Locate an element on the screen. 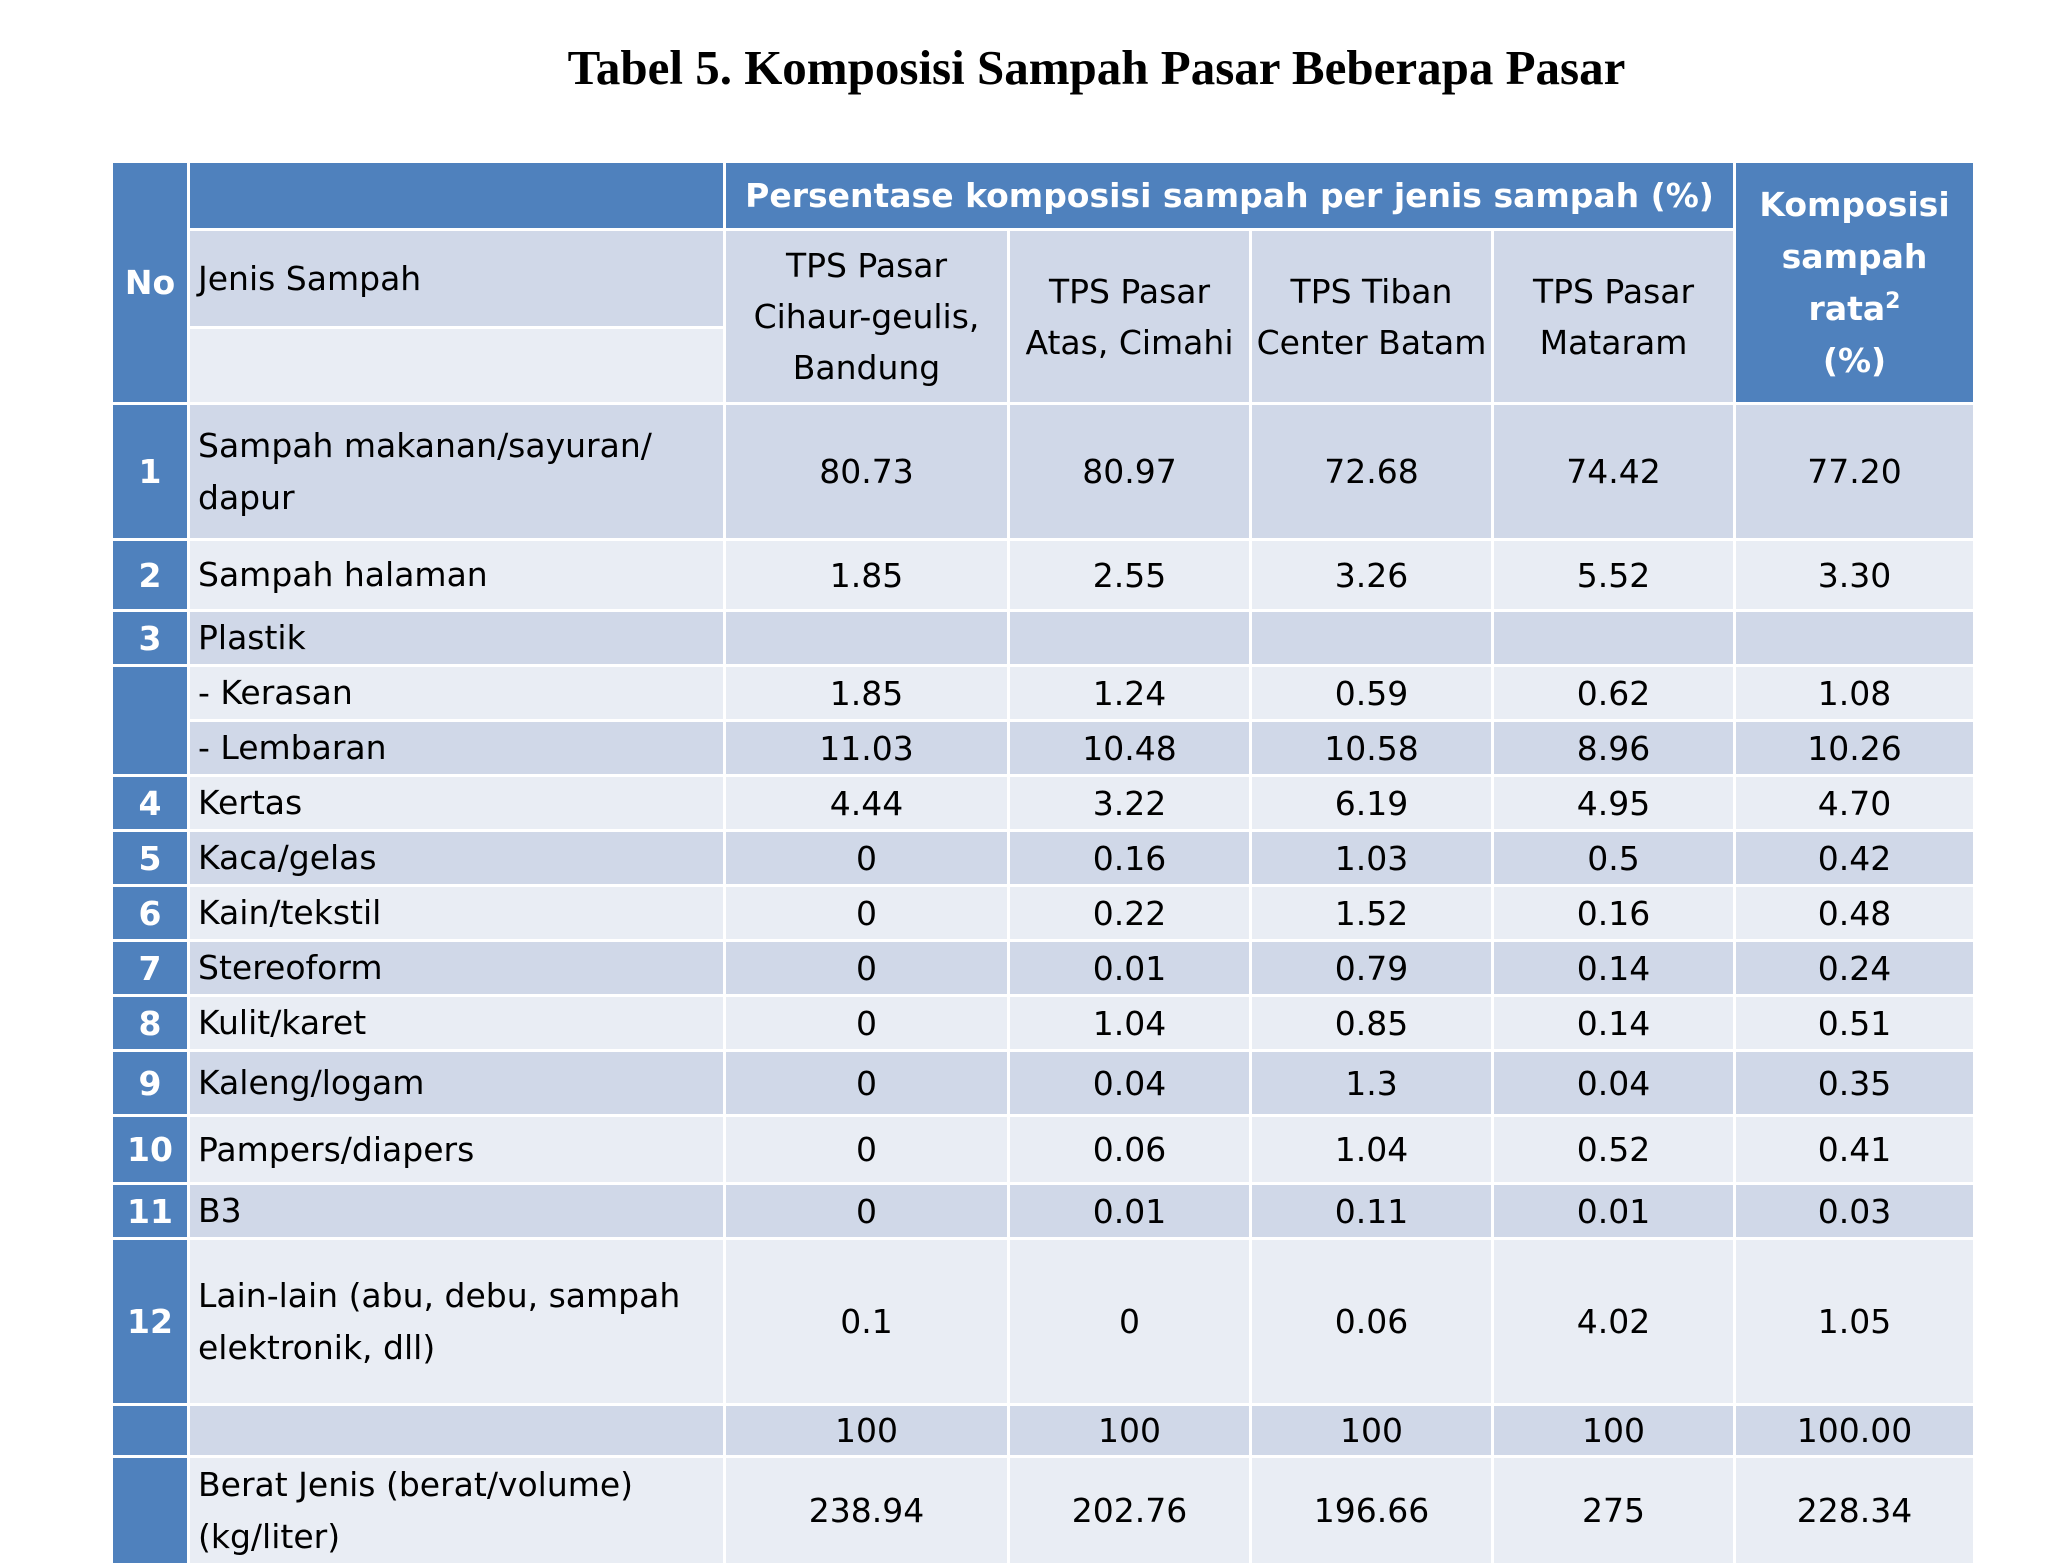  header-jenis: Jenis Sampah is located at coordinates (456, 278).